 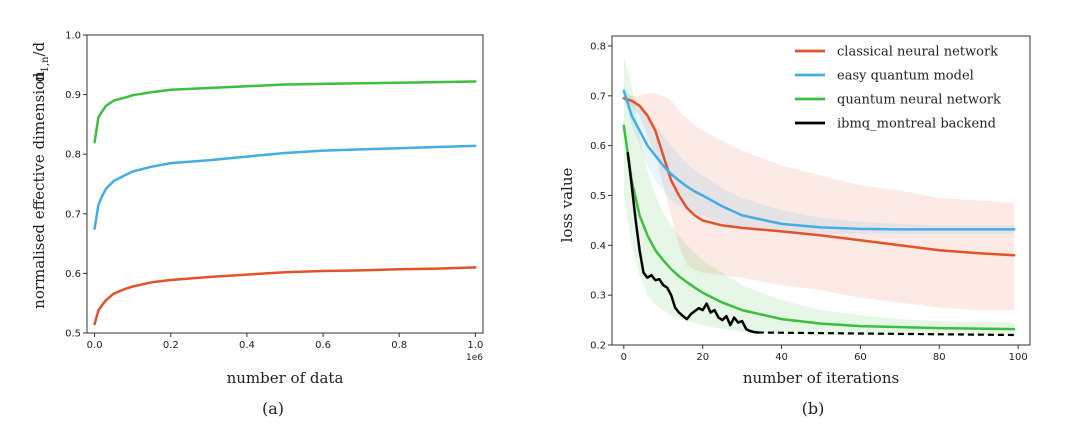 What do you see at coordinates (693, 242) in the screenshot?
I see `series-line-ibmq-montreal-backend` at bounding box center [693, 242].